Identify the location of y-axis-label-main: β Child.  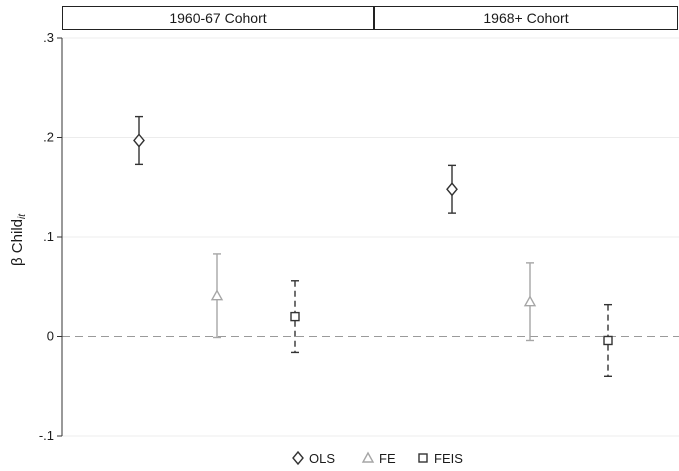
(17, 242).